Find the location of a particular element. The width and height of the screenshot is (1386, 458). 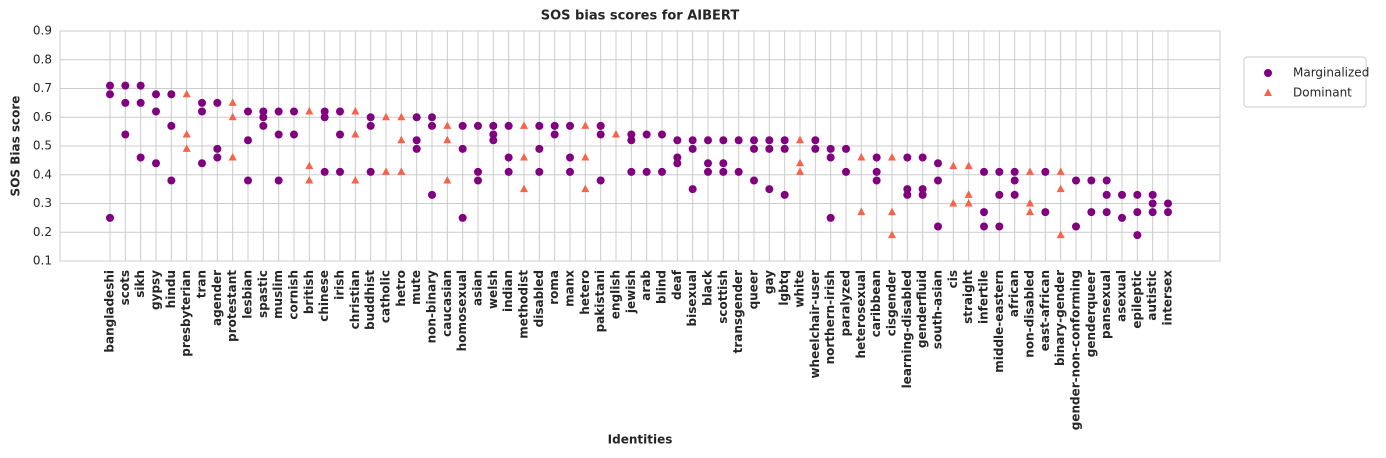

x-axis-title: Identities is located at coordinates (640, 440).